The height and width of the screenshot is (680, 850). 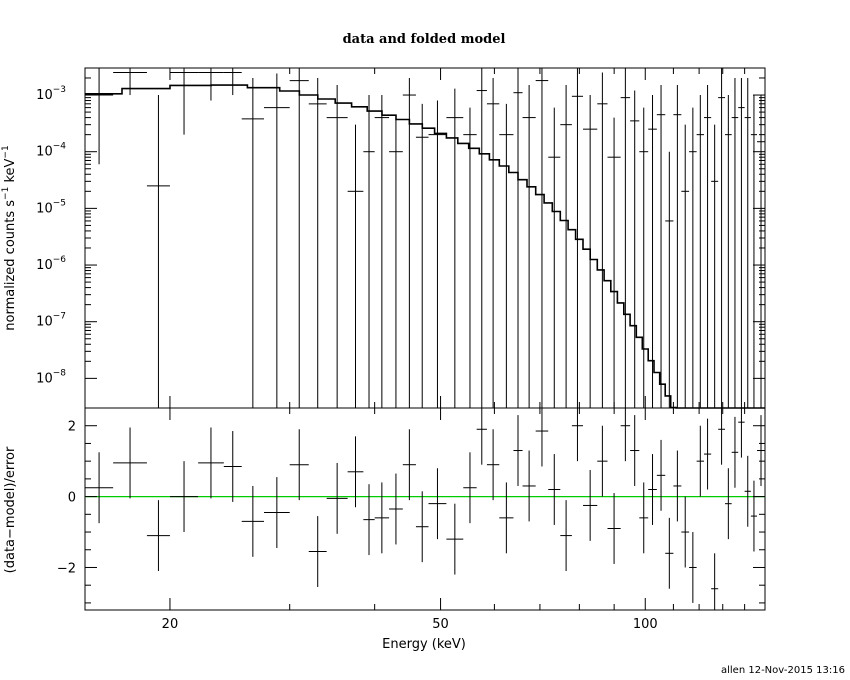 What do you see at coordinates (440, 624) in the screenshot?
I see `x-tick-label: 50` at bounding box center [440, 624].